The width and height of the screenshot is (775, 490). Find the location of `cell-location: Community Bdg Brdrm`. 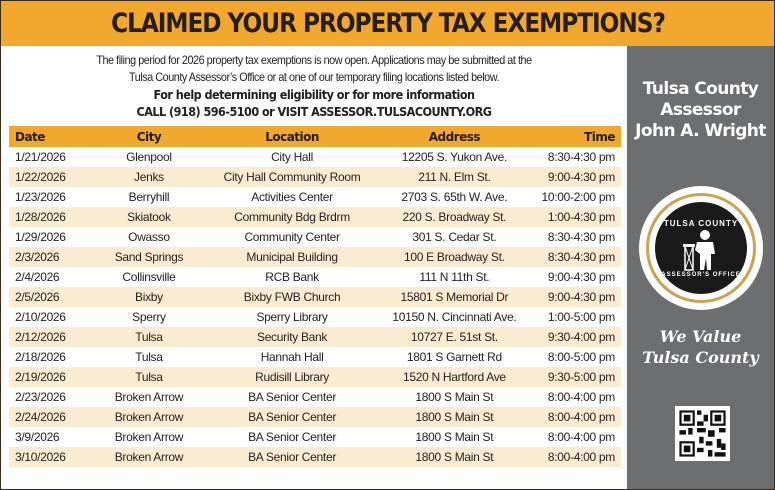

cell-location: Community Bdg Brdrm is located at coordinates (292, 217).